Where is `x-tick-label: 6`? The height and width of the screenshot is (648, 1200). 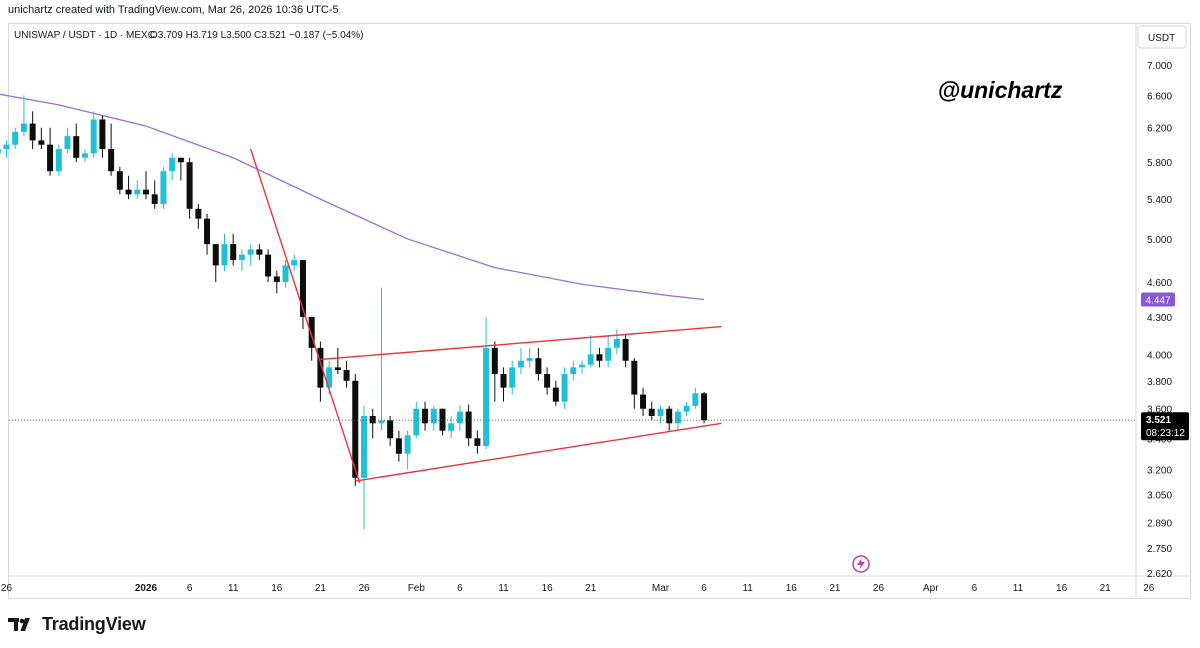 x-tick-label: 6 is located at coordinates (190, 588).